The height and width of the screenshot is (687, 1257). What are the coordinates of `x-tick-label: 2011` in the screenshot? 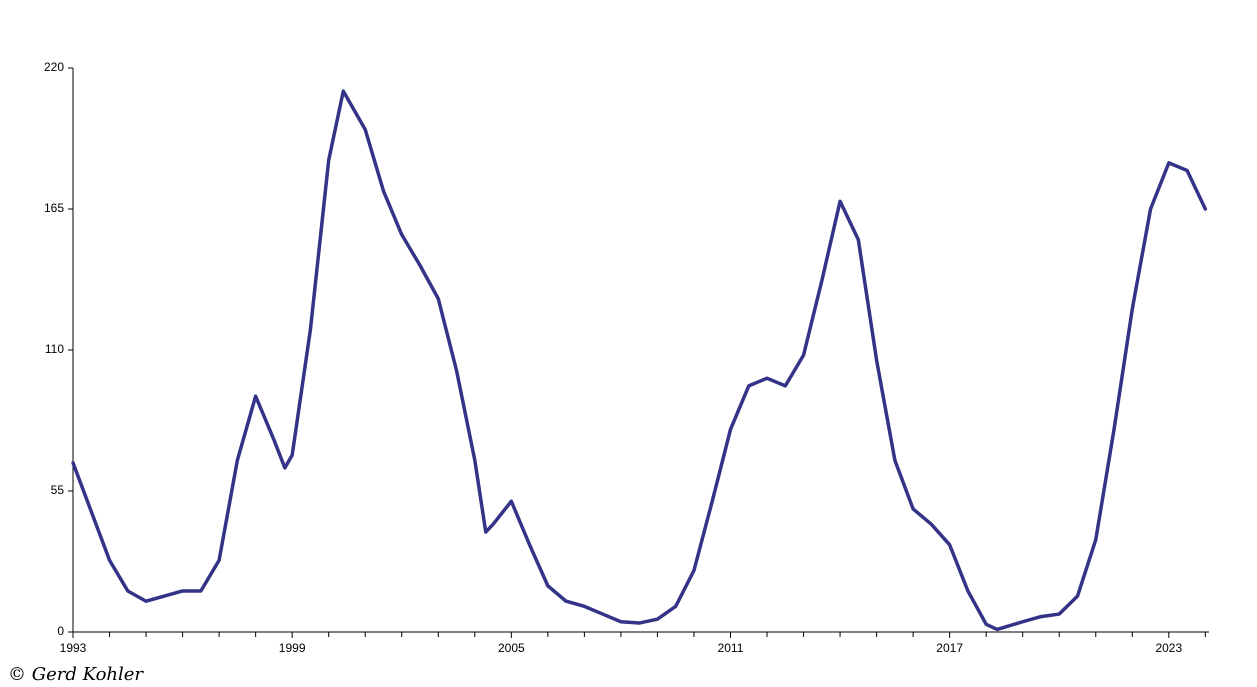 It's located at (731, 648).